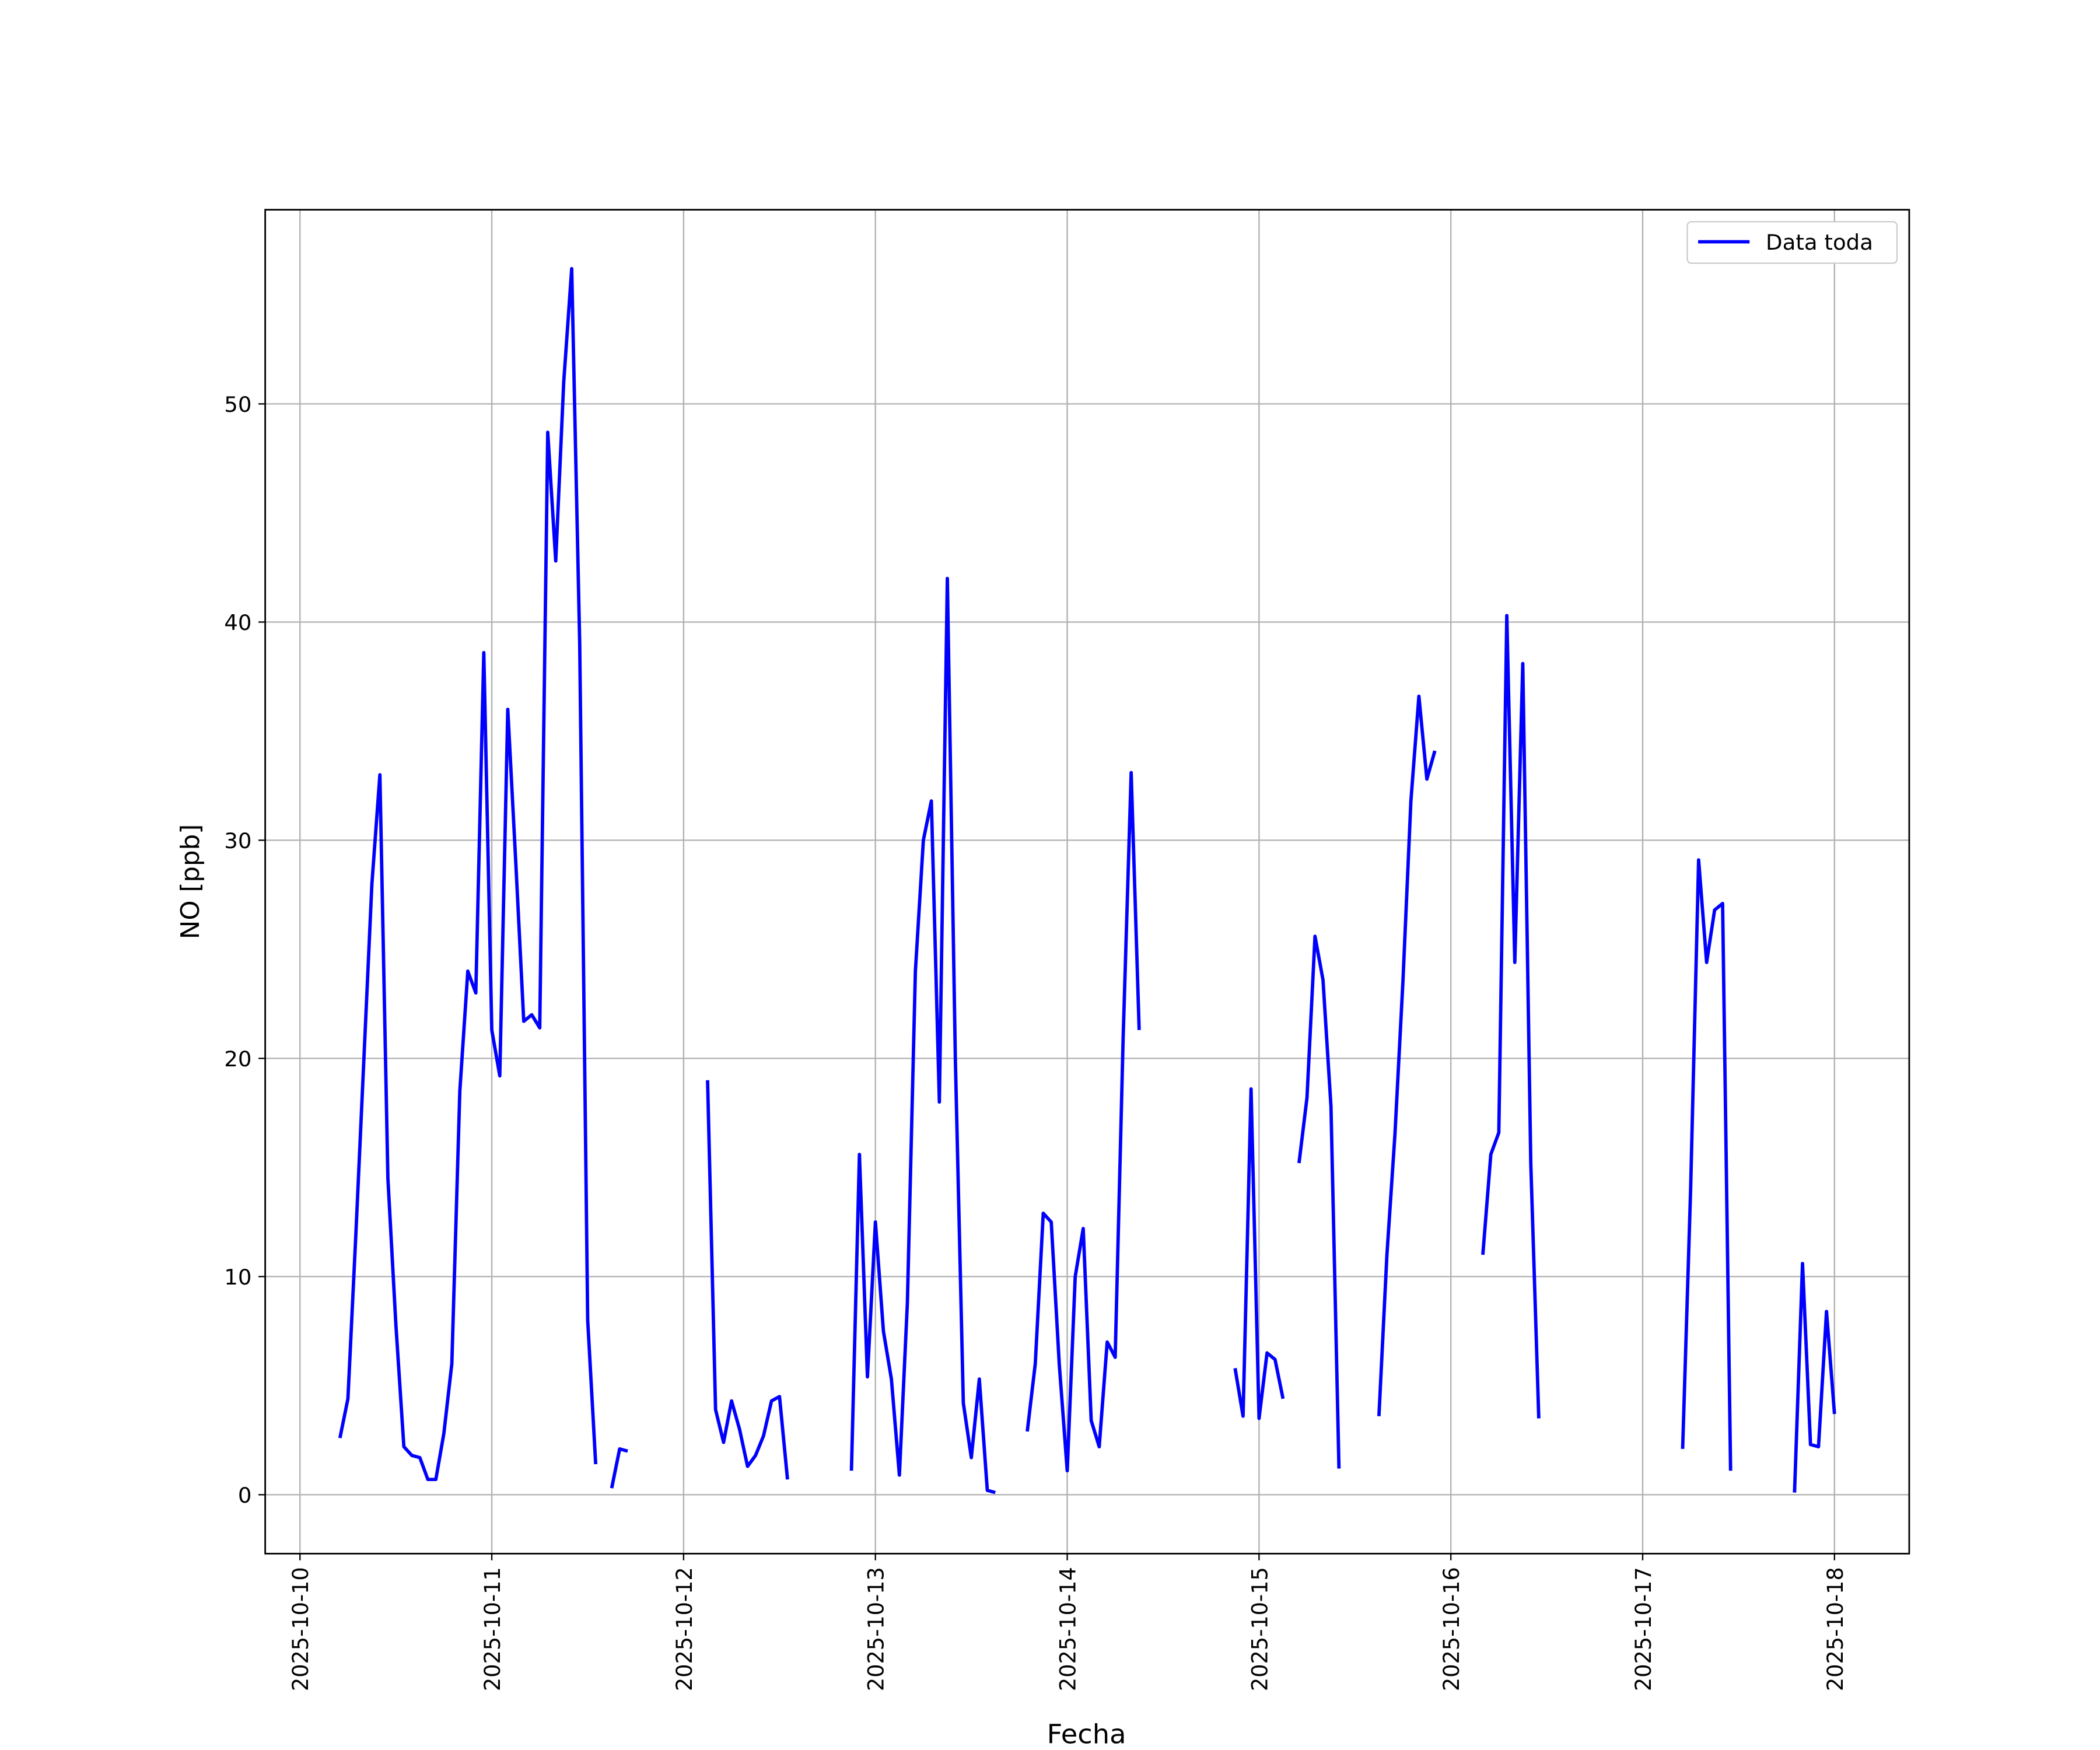  What do you see at coordinates (237, 841) in the screenshot?
I see `y-tick-label: 30` at bounding box center [237, 841].